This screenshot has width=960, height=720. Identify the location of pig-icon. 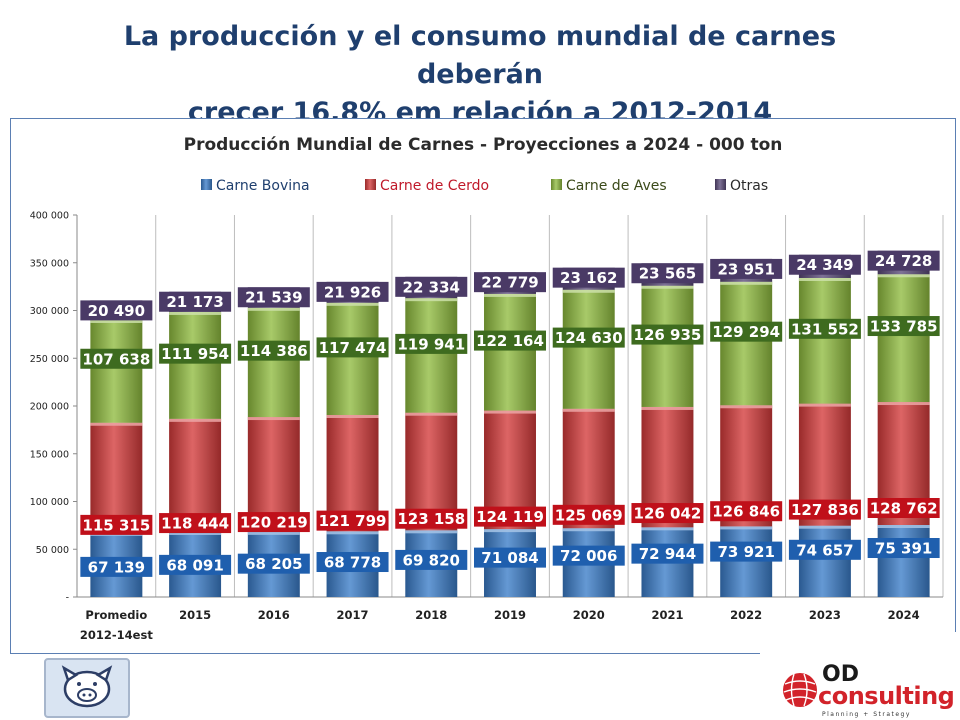
(87, 686).